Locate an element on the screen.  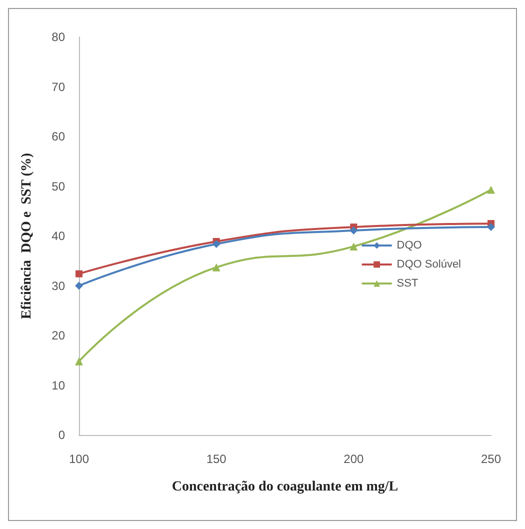
y-tick-label: 40 is located at coordinates (59, 236).